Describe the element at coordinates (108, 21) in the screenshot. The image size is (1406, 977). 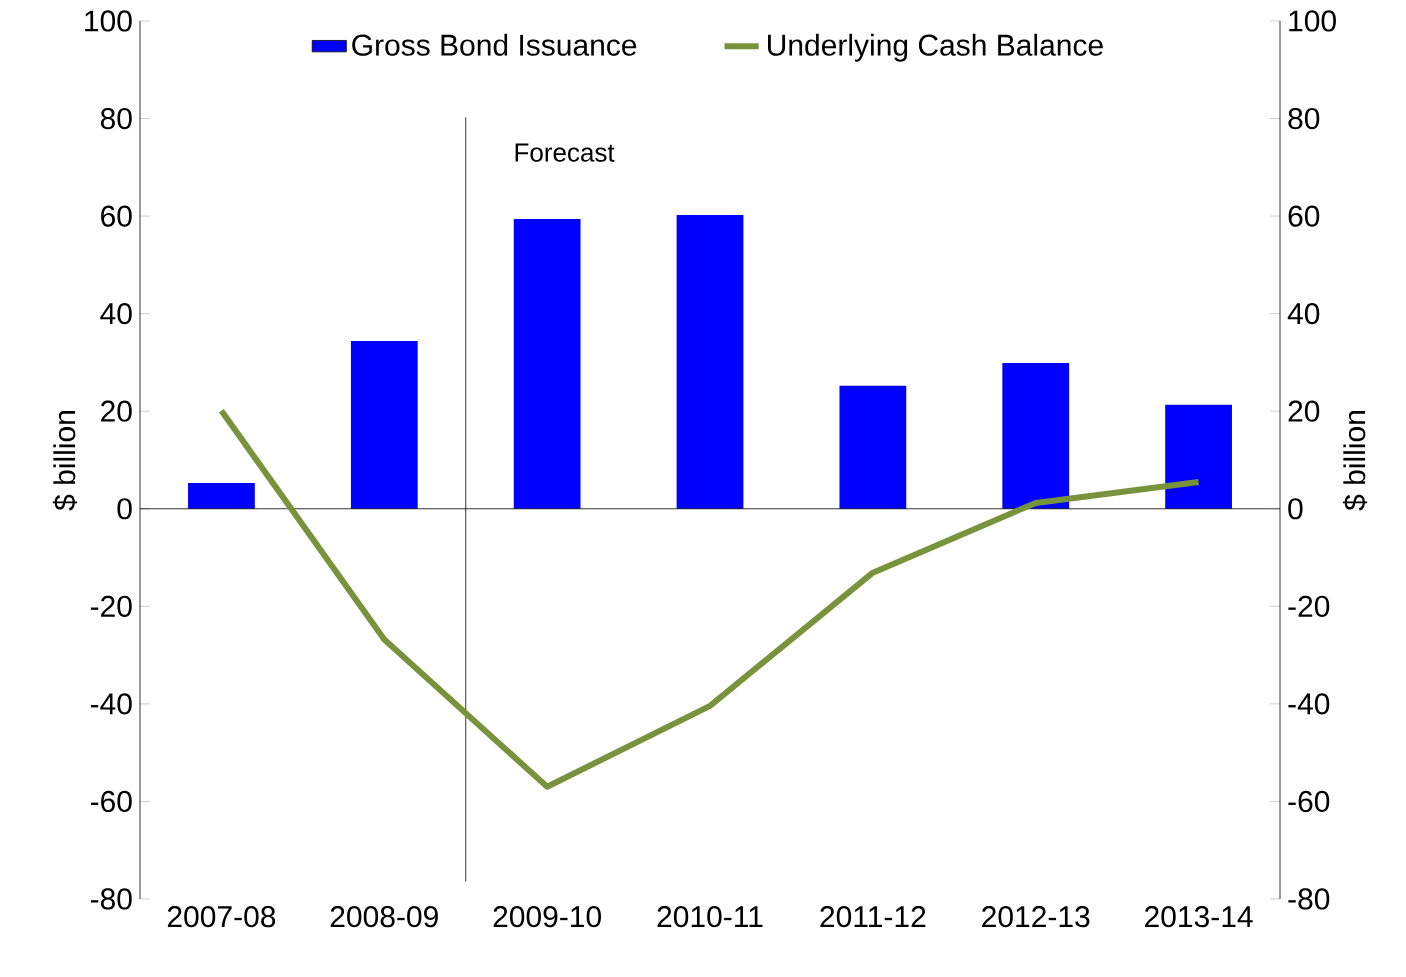
I see `y-tick-label: 100` at that location.